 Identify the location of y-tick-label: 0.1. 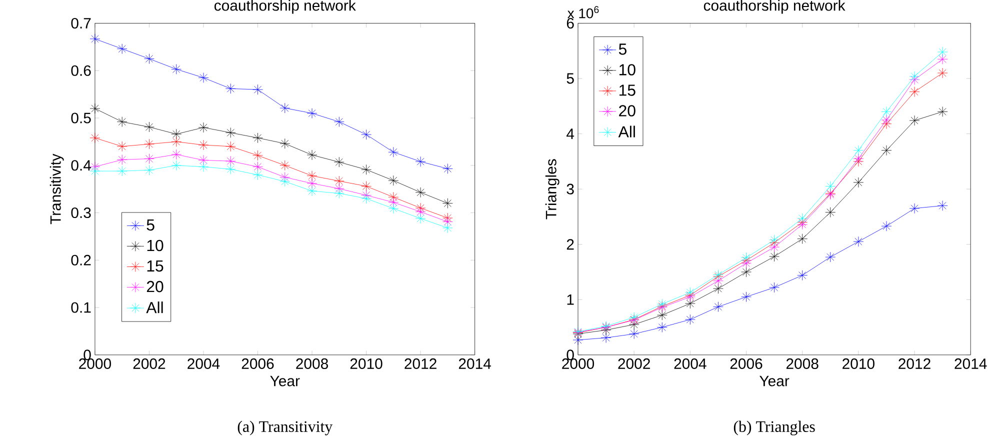
(81, 307).